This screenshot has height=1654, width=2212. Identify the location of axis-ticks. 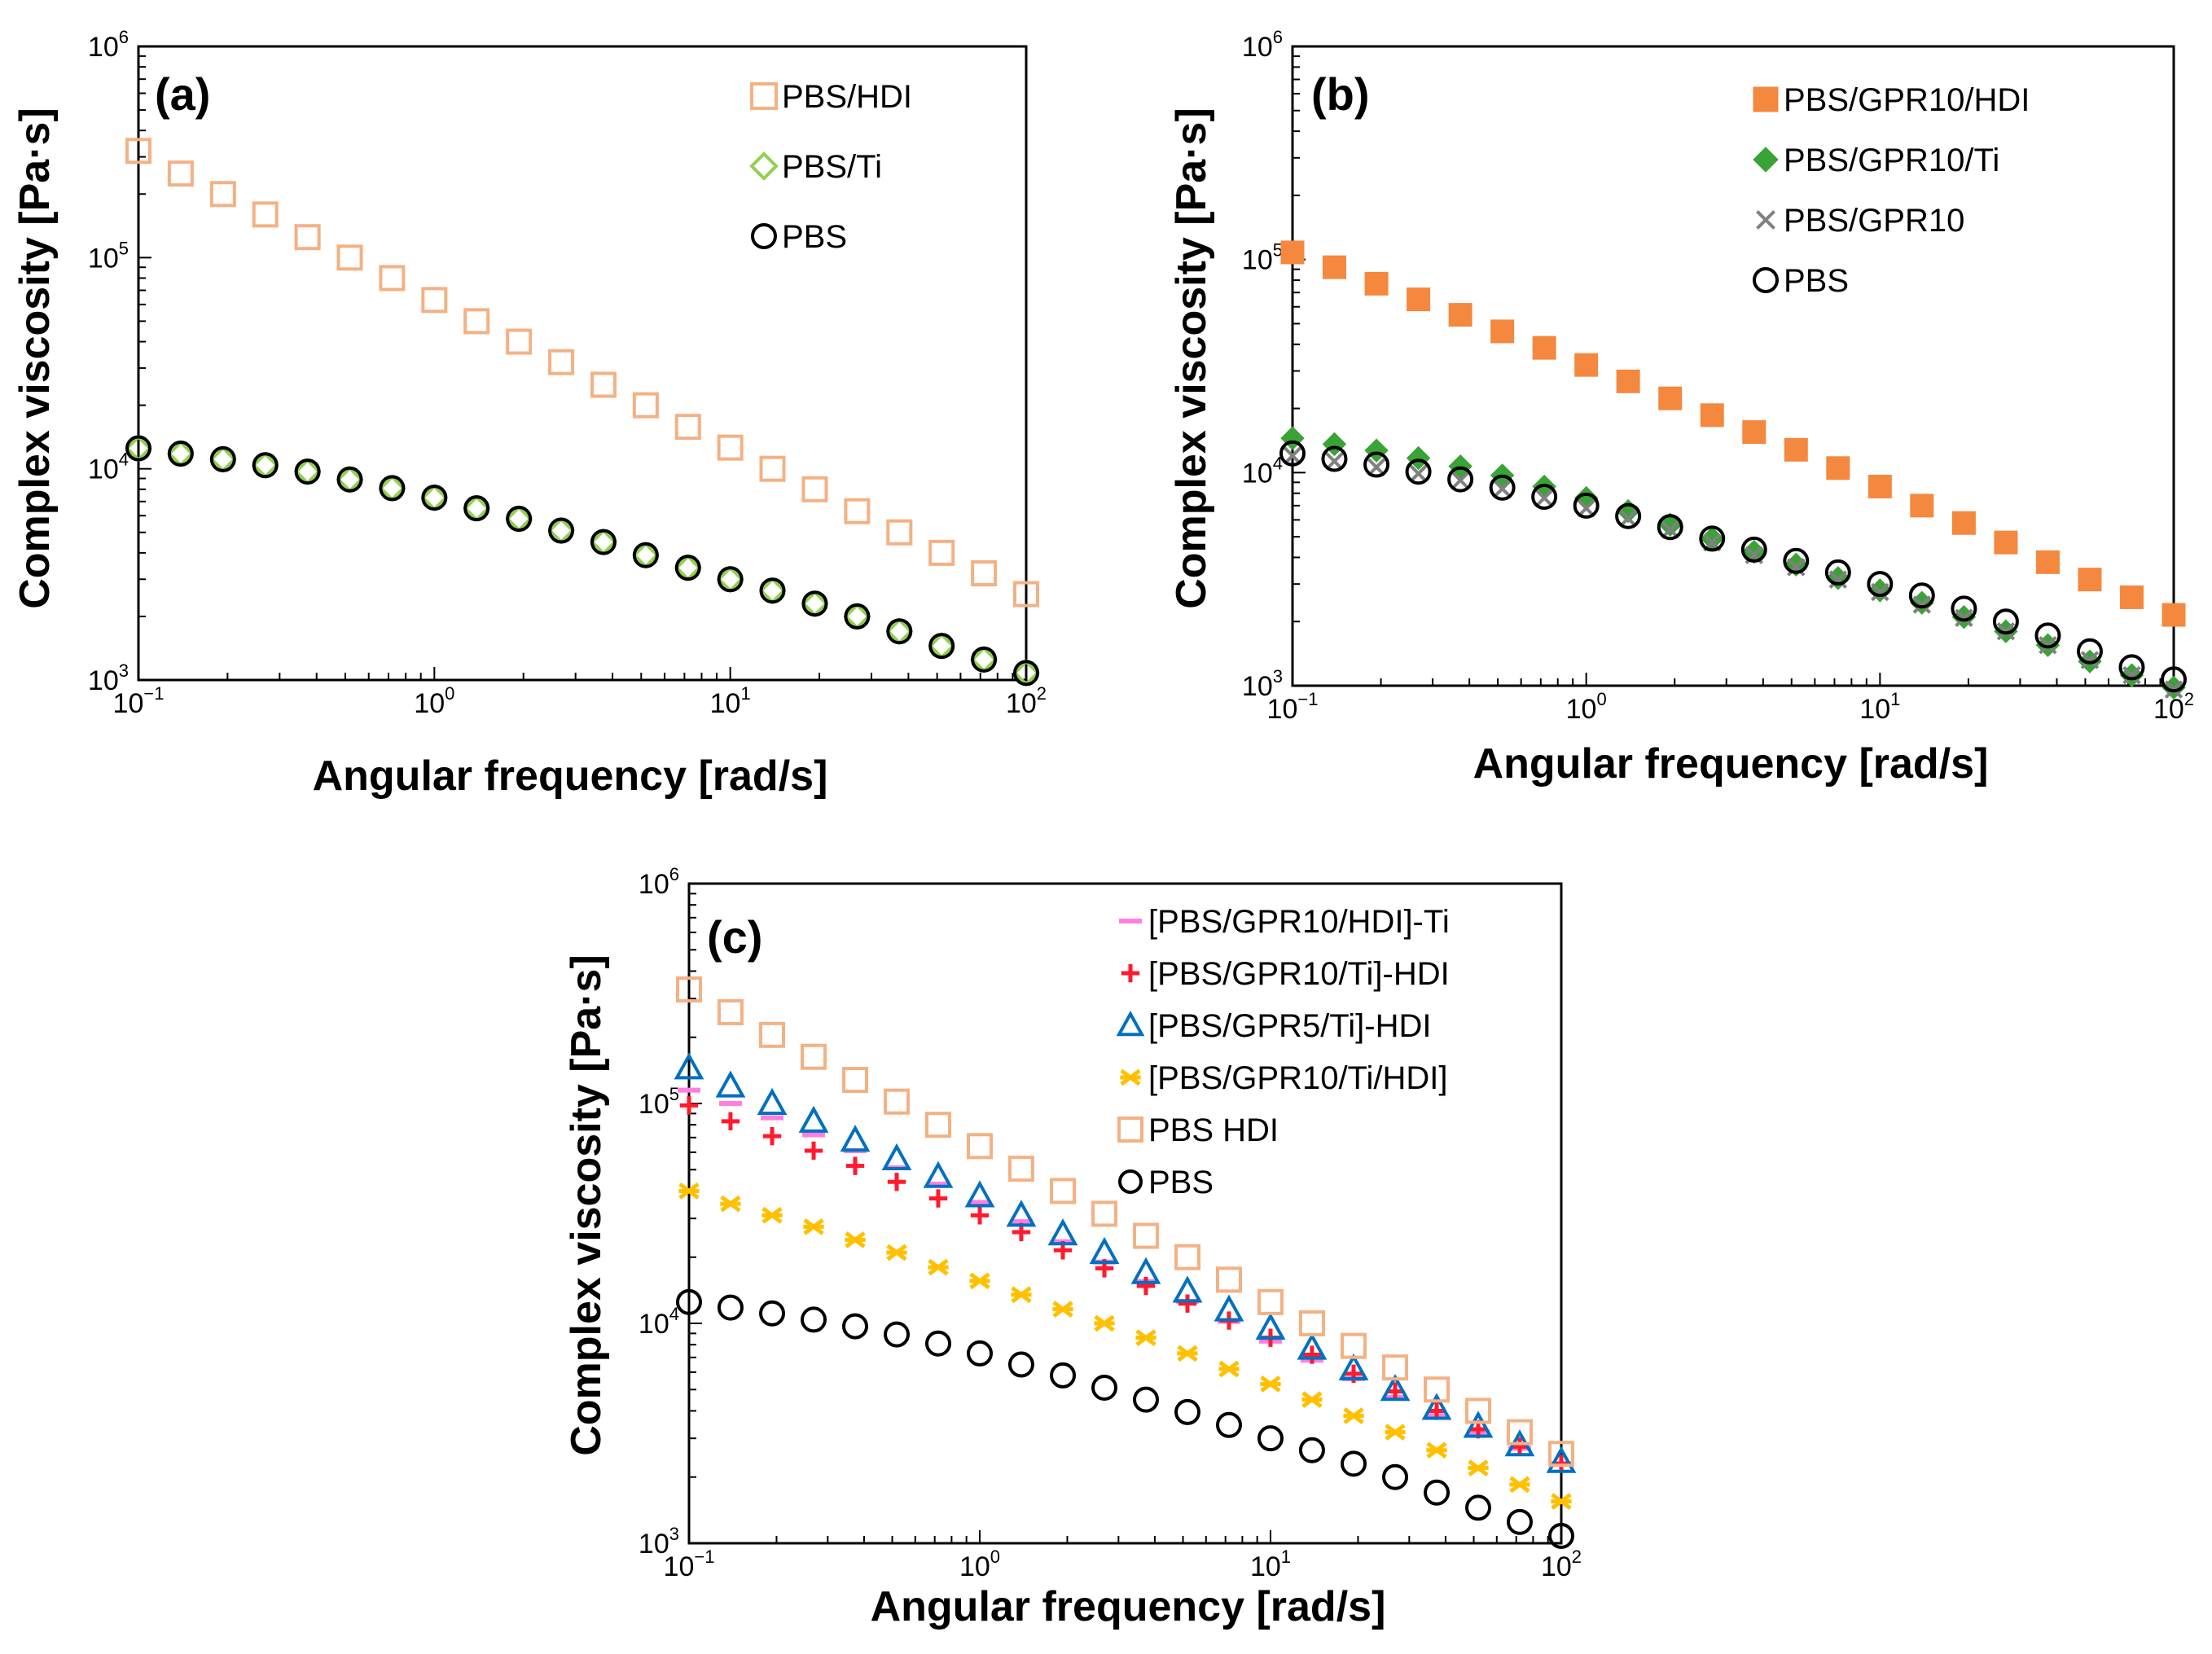
(576, 368).